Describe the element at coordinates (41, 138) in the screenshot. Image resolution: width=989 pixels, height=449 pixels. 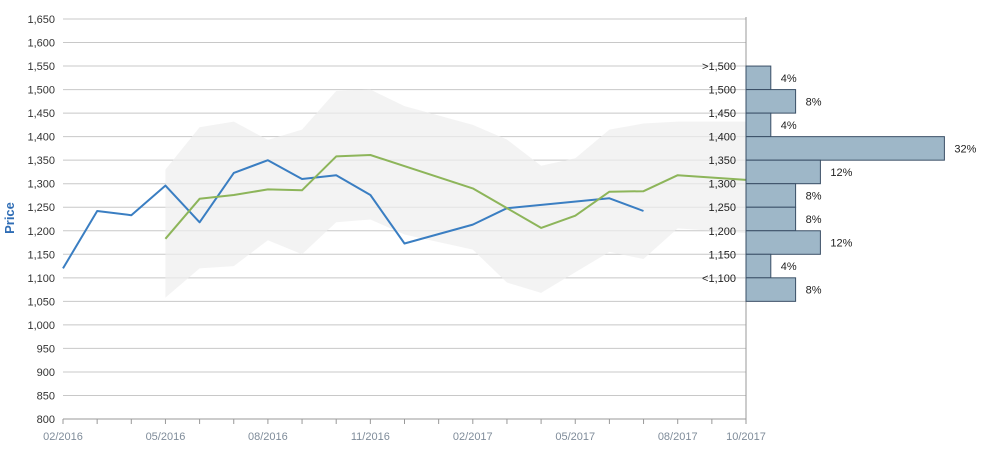
I see `y-tick-label: 1,400` at that location.